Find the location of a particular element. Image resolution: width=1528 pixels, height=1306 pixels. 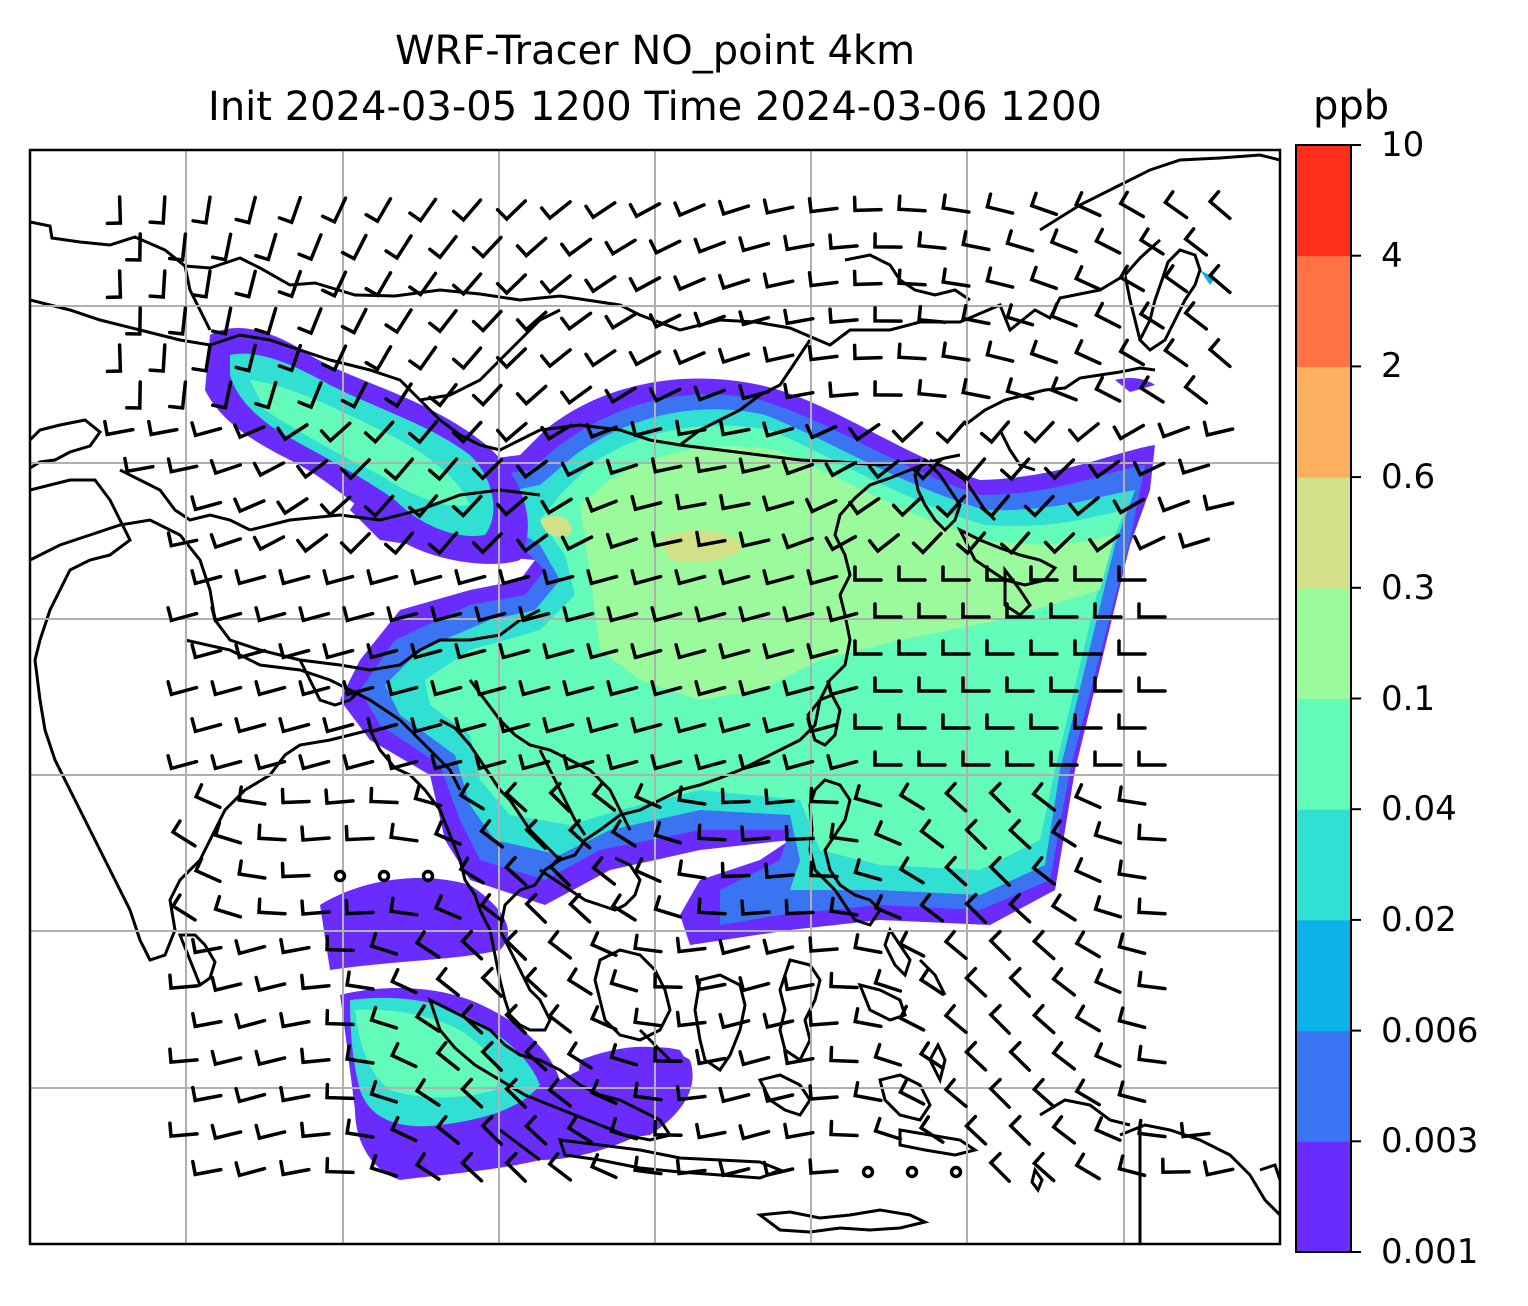

colorbar-unit: ppb is located at coordinates (1351, 106).